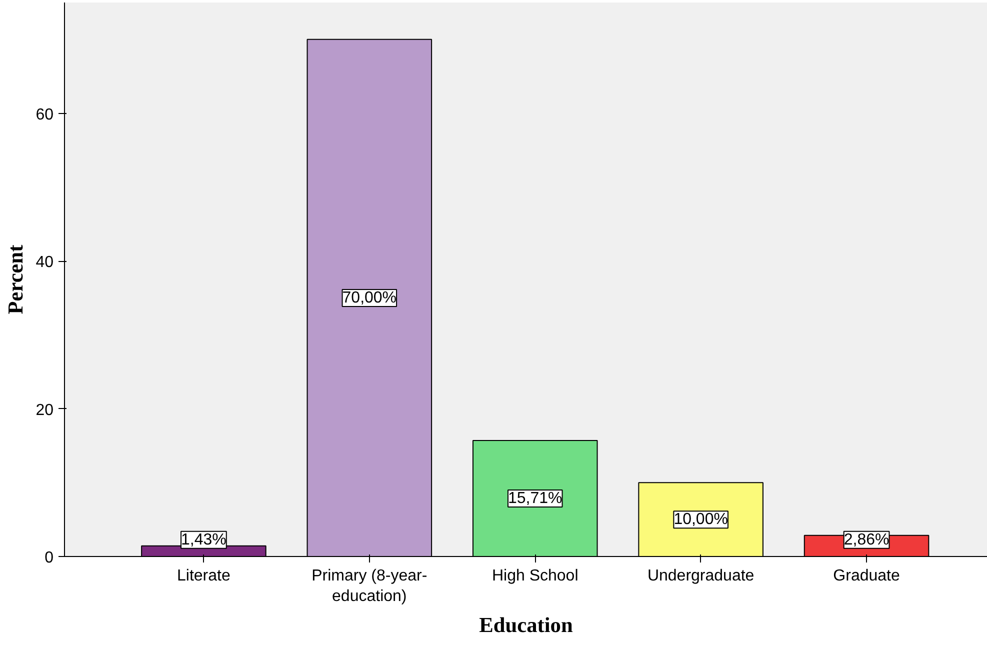 Image resolution: width=987 pixels, height=646 pixels. Describe the element at coordinates (369, 297) in the screenshot. I see `data-label: 70,00%` at that location.